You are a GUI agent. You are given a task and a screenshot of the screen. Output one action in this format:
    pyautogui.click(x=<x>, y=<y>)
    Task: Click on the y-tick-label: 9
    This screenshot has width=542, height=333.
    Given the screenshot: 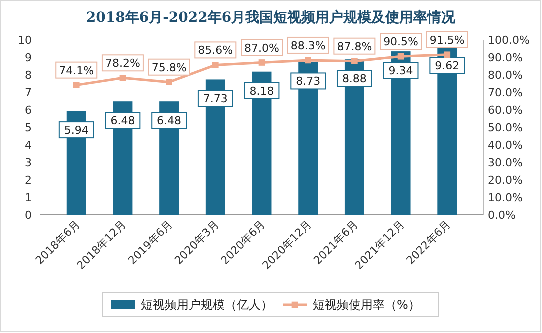 What is the action you would take?
    pyautogui.click(x=28, y=58)
    